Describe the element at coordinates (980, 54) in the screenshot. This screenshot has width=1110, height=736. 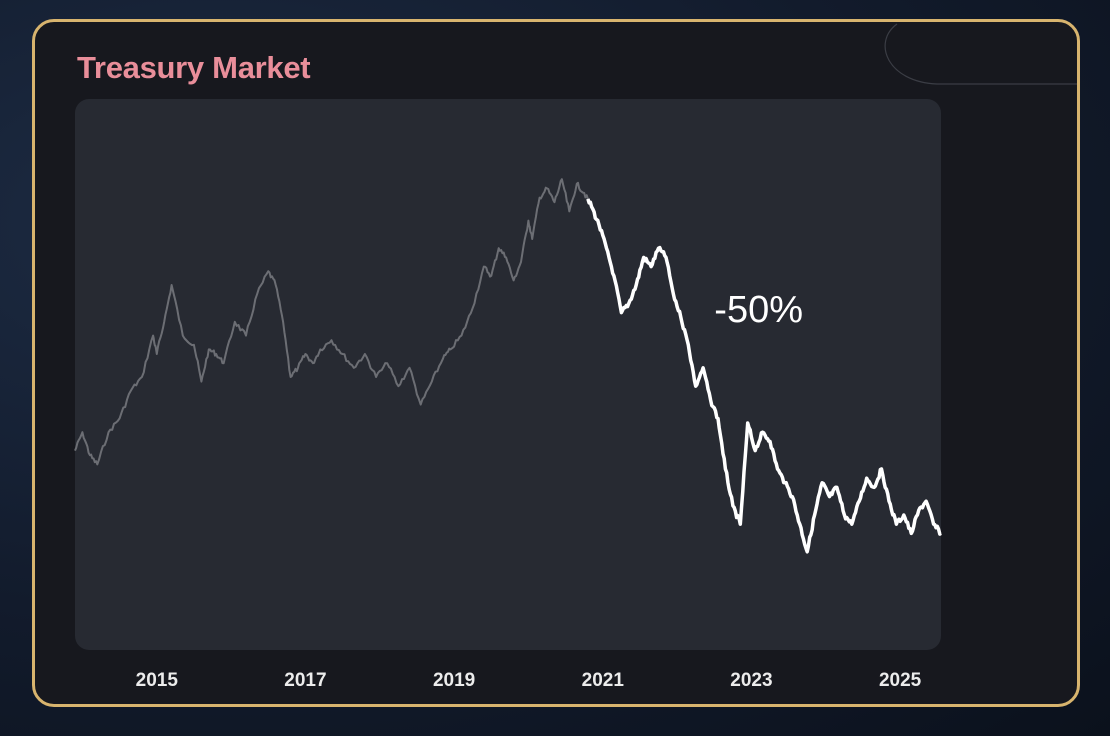
I see `corner-decoration` at that location.